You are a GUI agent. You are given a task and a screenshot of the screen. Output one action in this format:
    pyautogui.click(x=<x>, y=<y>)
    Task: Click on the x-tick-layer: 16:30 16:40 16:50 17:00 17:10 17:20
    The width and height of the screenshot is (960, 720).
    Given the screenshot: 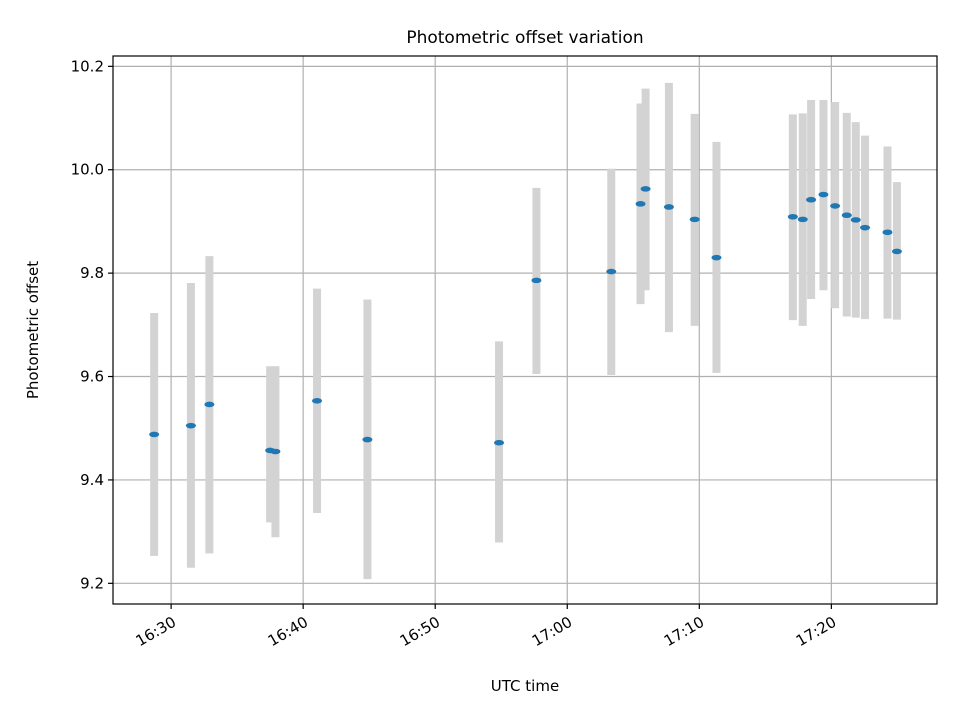 What is the action you would take?
    pyautogui.click(x=486, y=627)
    